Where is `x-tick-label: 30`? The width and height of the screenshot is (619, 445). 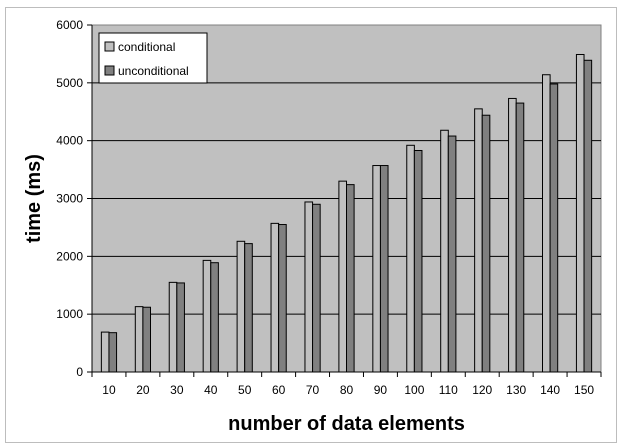 x-tick-label: 30 is located at coordinates (177, 390).